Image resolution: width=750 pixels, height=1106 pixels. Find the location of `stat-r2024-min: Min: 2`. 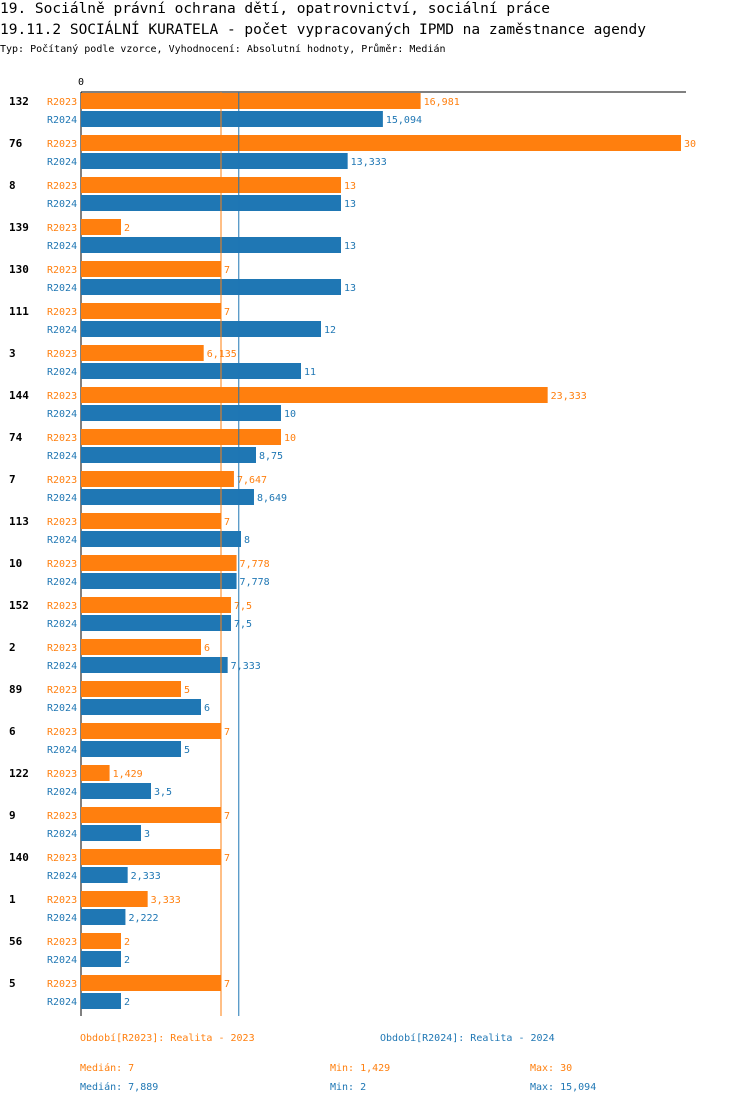

stat-r2024-min: Min: 2 is located at coordinates (348, 1087).